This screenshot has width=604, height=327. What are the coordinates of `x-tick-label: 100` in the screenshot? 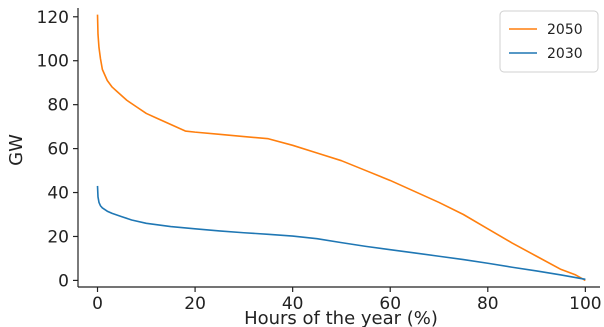 It's located at (585, 304).